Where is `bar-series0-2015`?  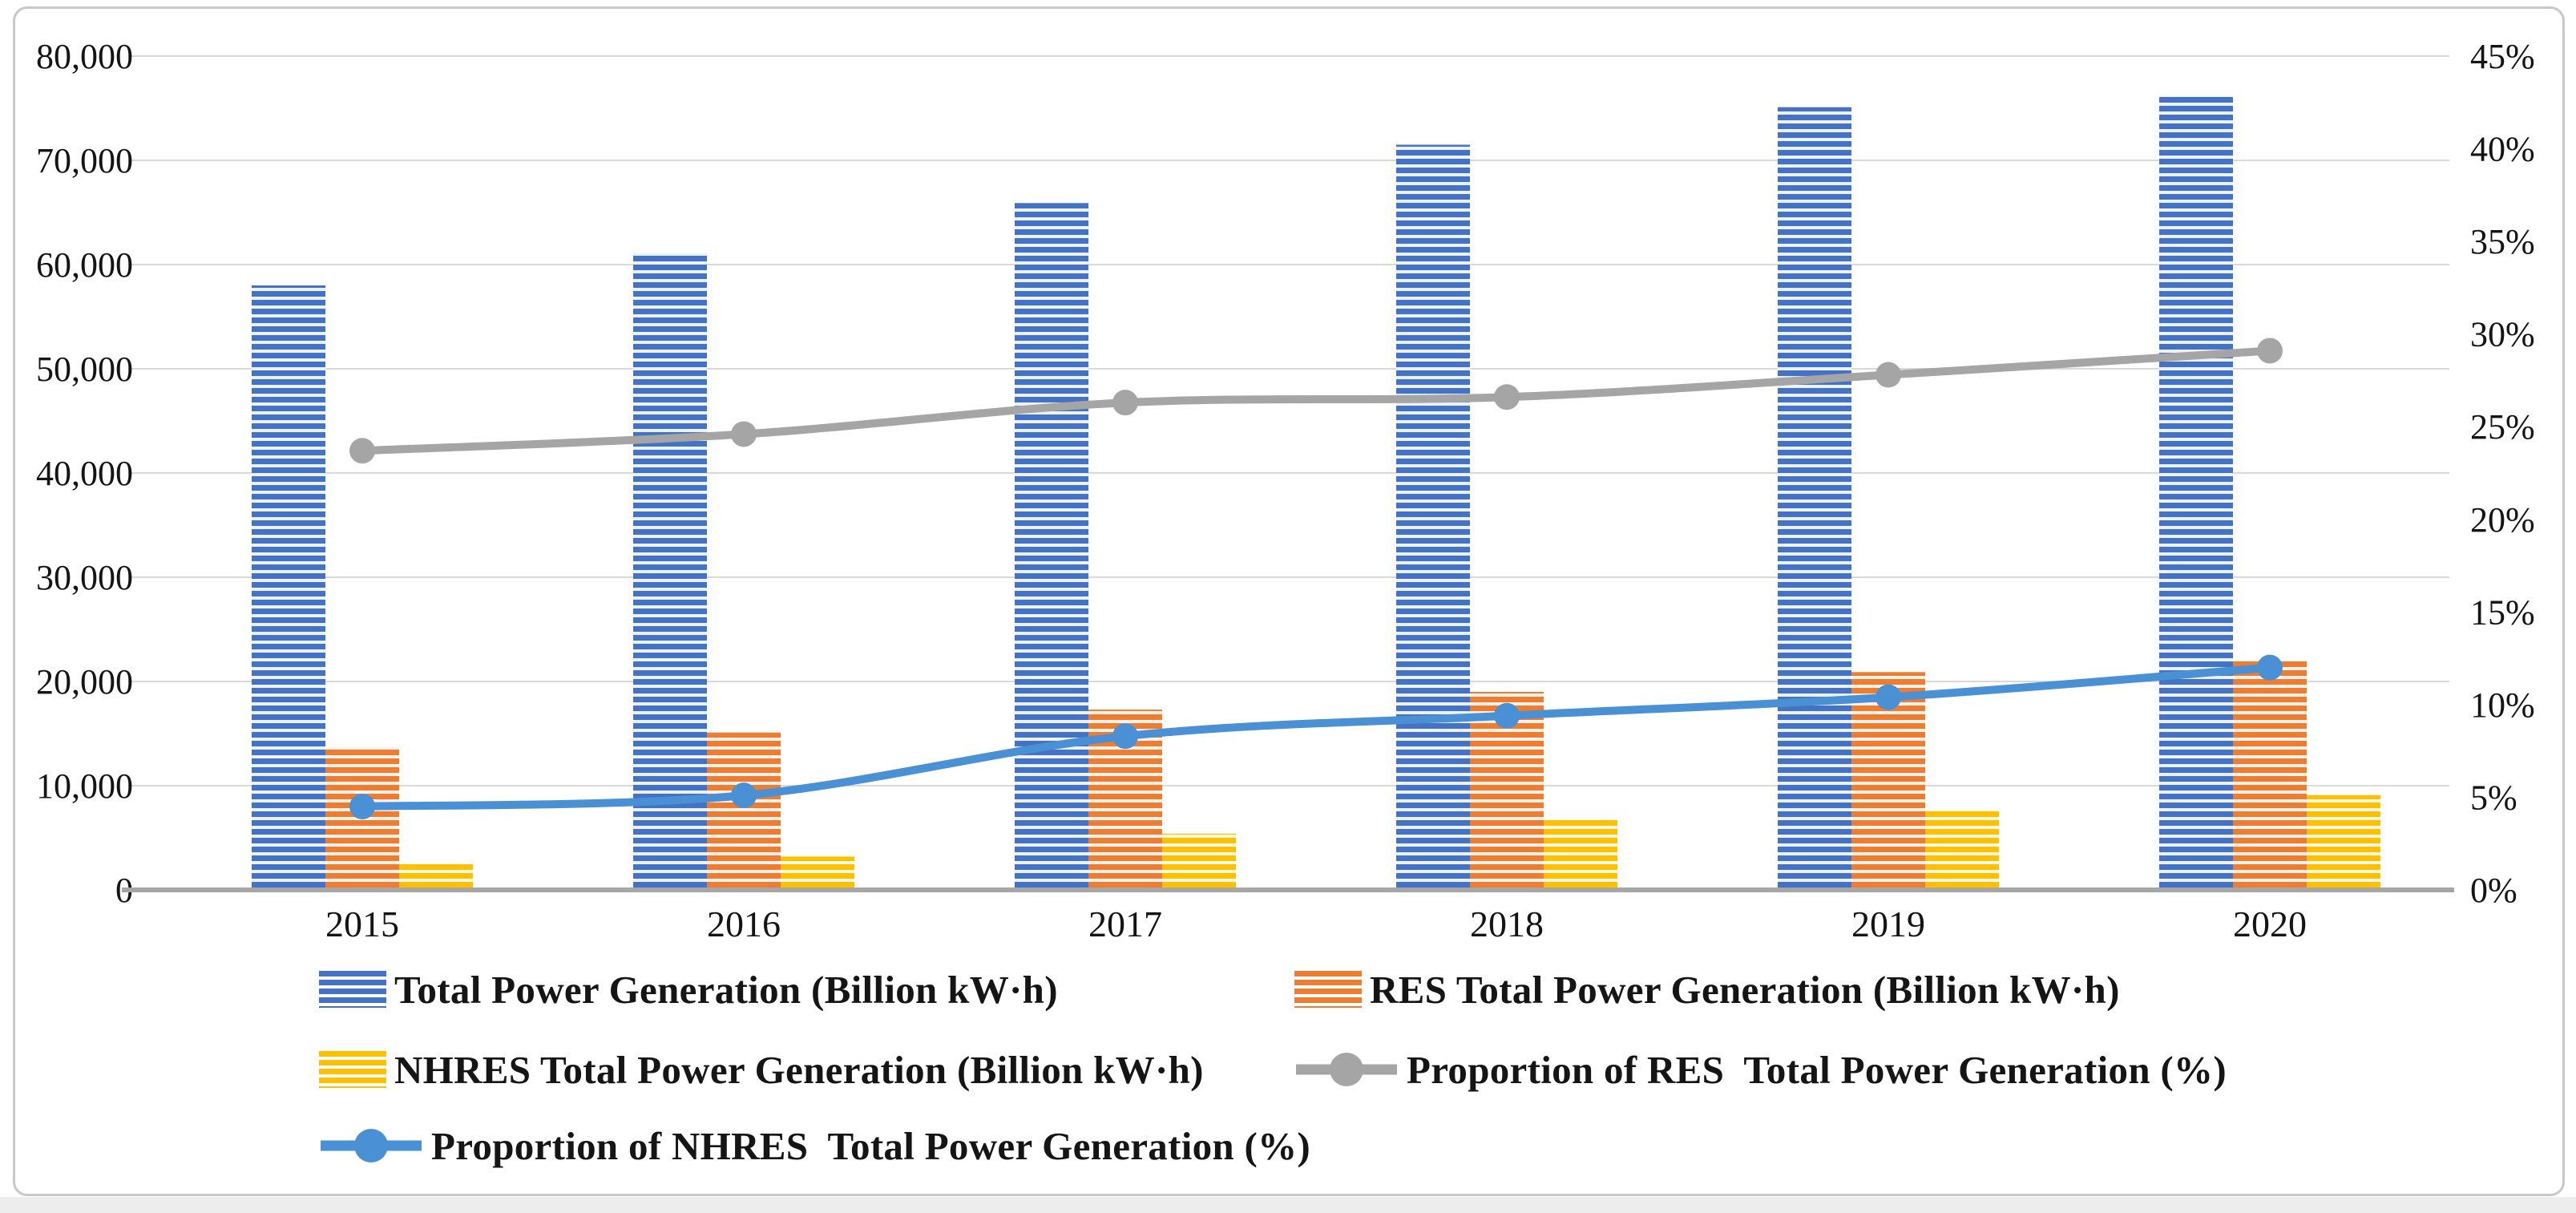
bar-series0-2015 is located at coordinates (288, 587).